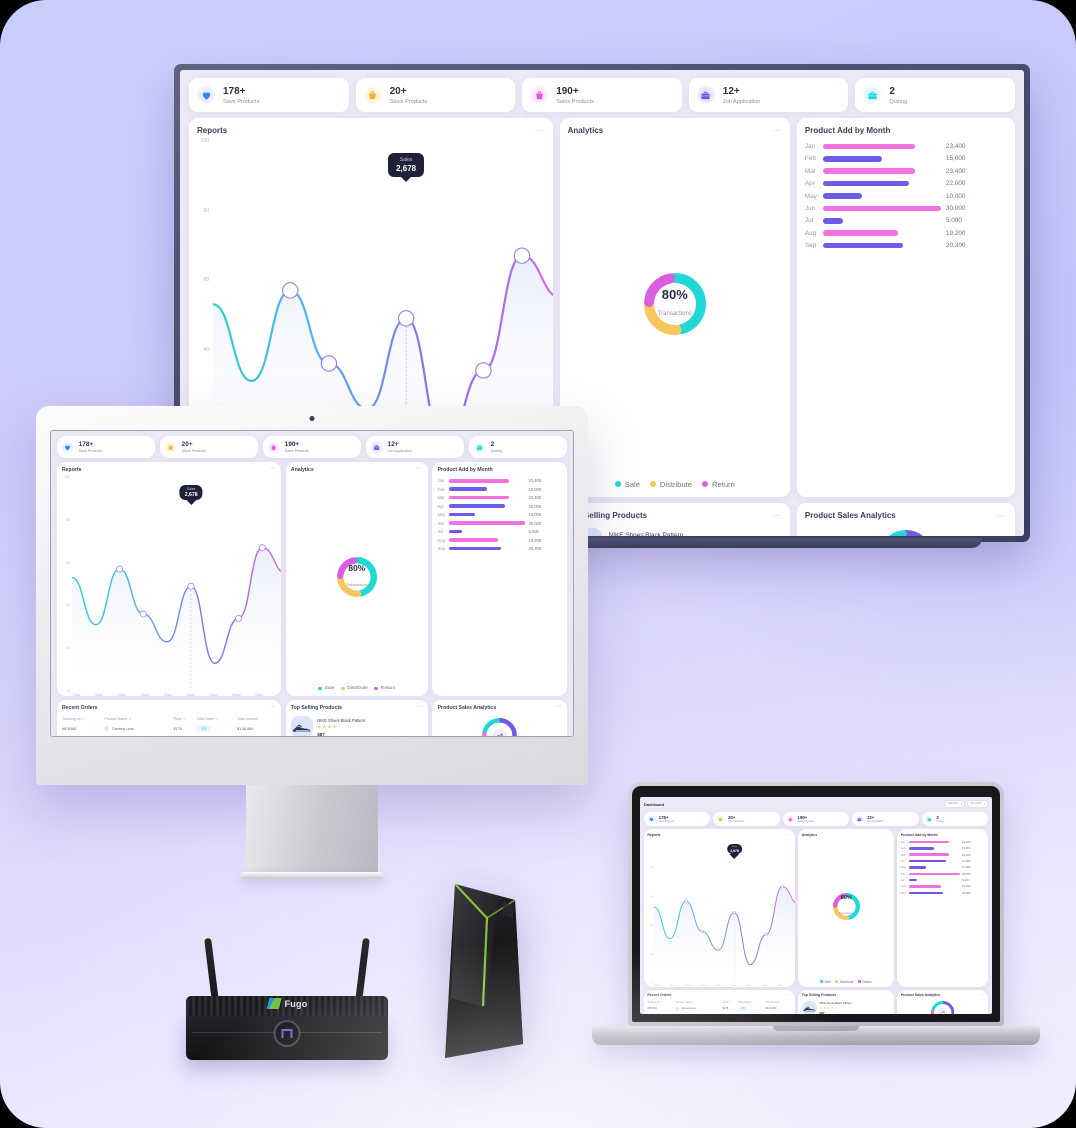 This screenshot has width=1076, height=1128. What do you see at coordinates (500, 723) in the screenshot?
I see `product-sales-donut-wrap` at bounding box center [500, 723].